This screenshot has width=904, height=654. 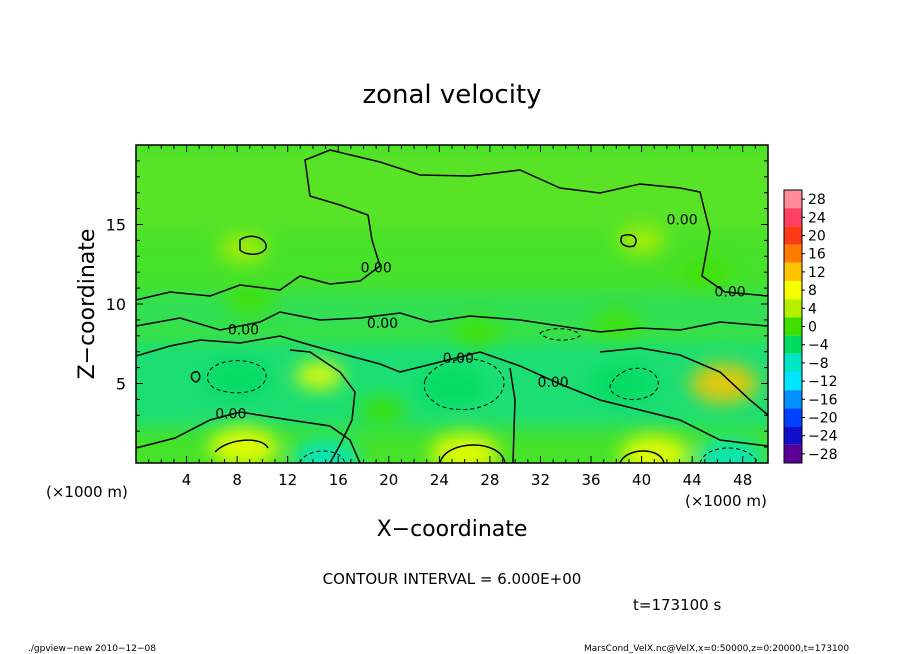 I want to click on colorbar: 28 24 20 16 12 8 4 0 −4 −8 −12 −16 −20 −24 −28, so click(x=810, y=326).